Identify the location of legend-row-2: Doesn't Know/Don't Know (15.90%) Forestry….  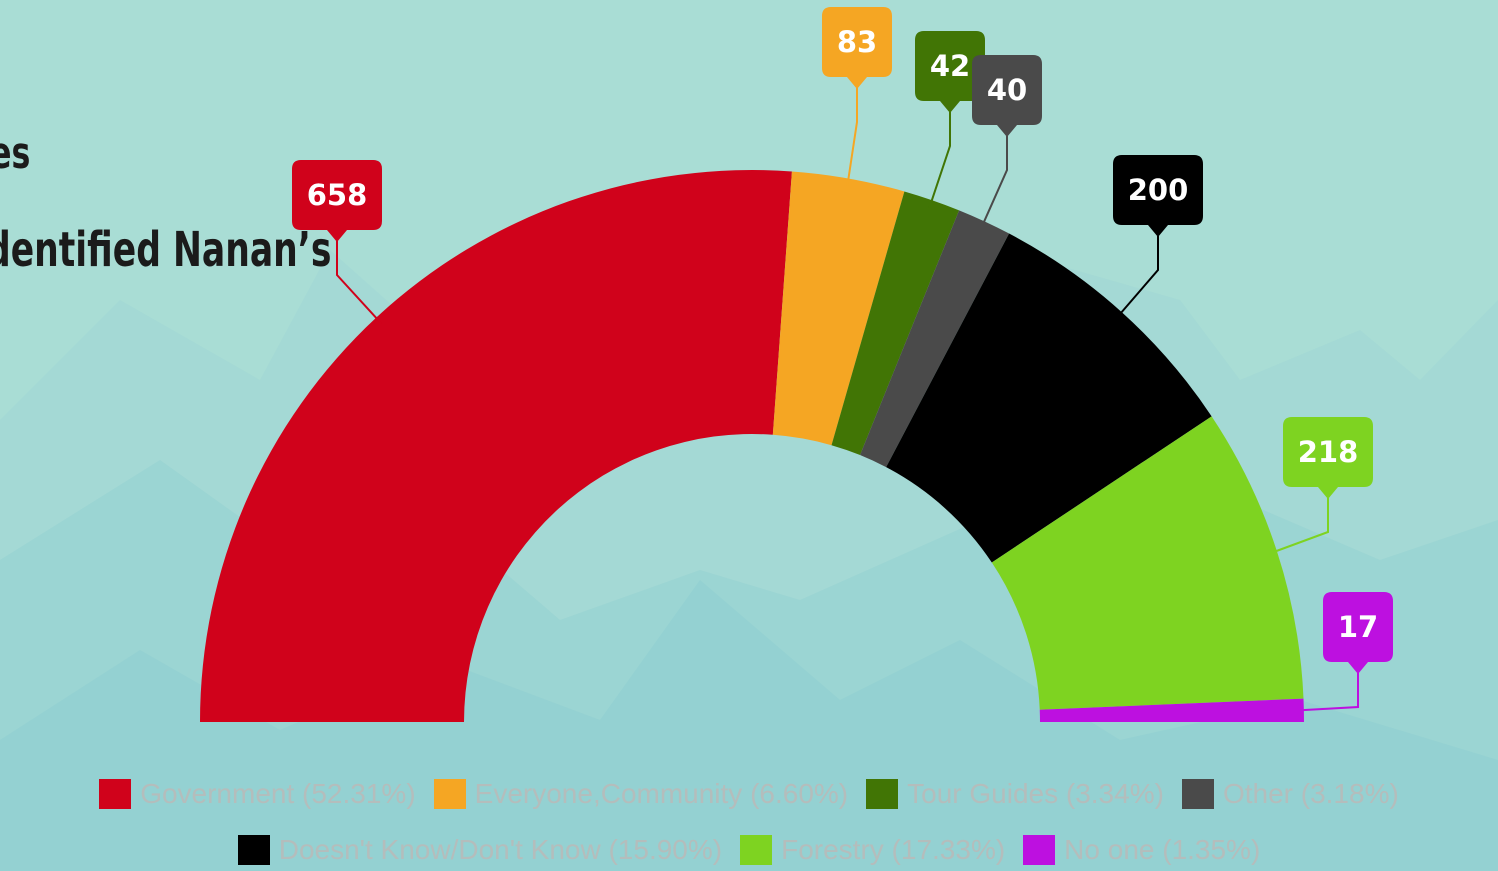
(749, 850).